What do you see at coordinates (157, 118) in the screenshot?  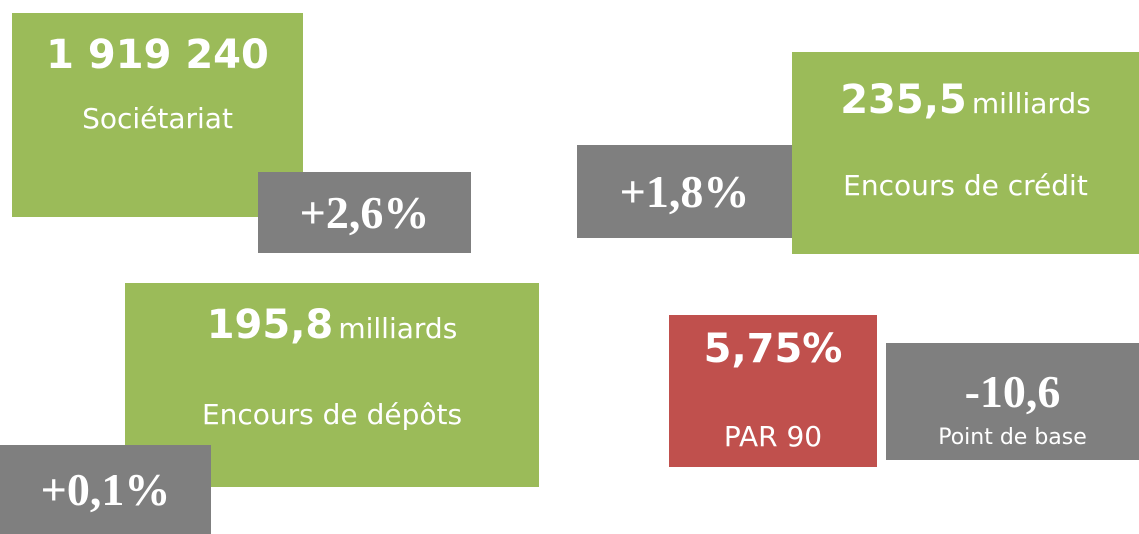 I see `tile-label: Sociétariat` at bounding box center [157, 118].